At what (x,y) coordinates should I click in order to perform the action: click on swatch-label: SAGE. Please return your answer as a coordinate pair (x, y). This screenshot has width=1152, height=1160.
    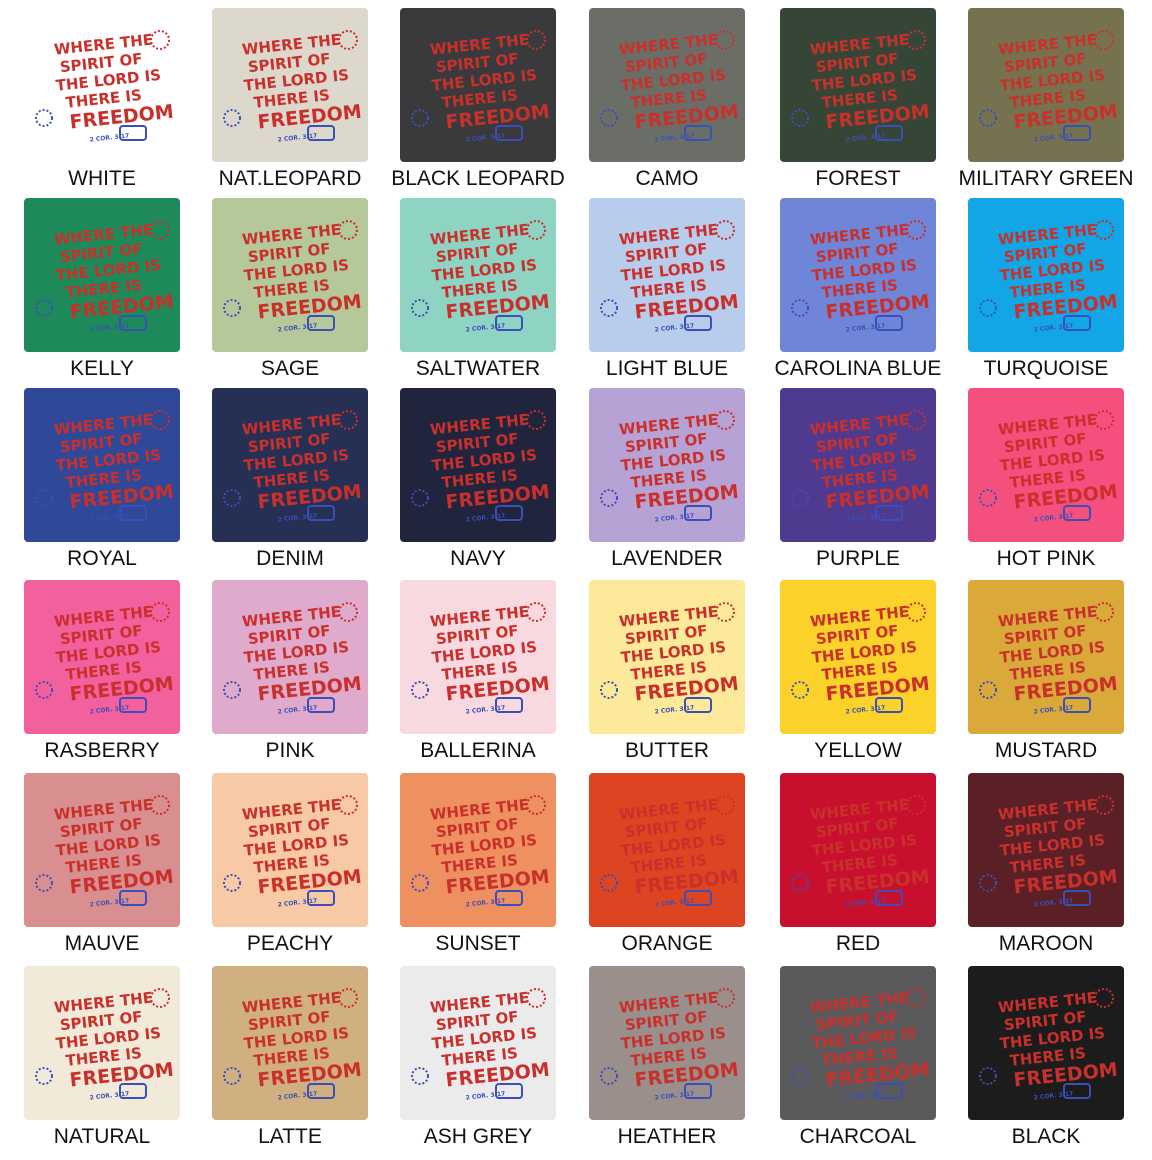
    Looking at the image, I should click on (290, 368).